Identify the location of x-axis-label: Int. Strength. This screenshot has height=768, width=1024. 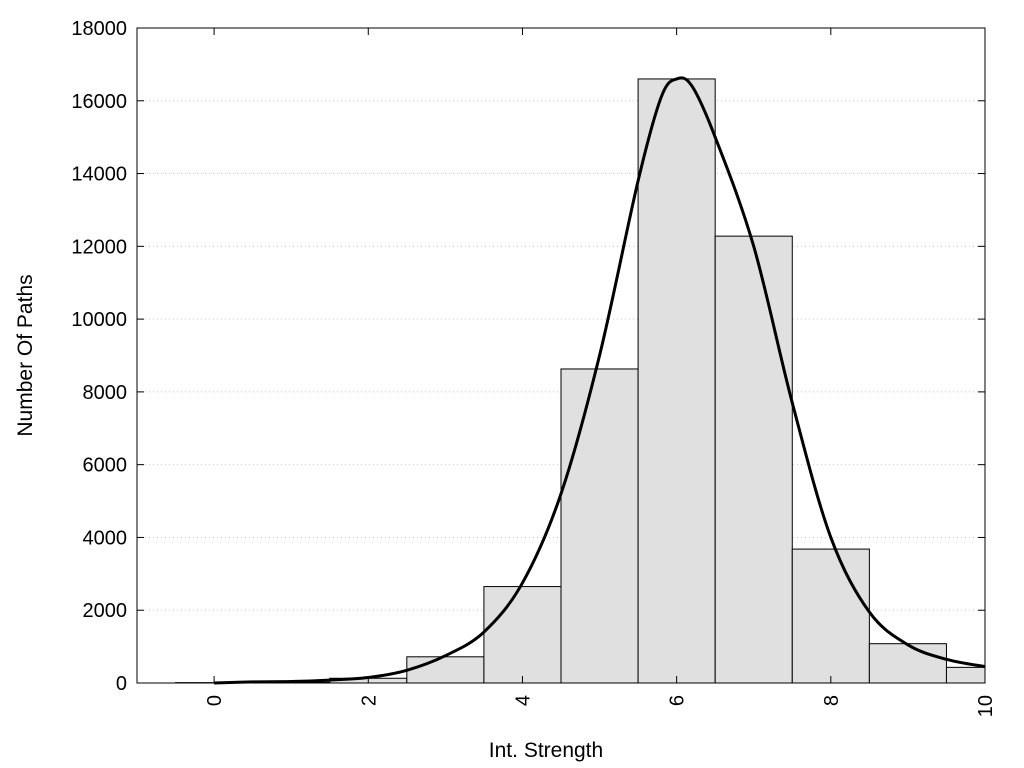
(546, 750).